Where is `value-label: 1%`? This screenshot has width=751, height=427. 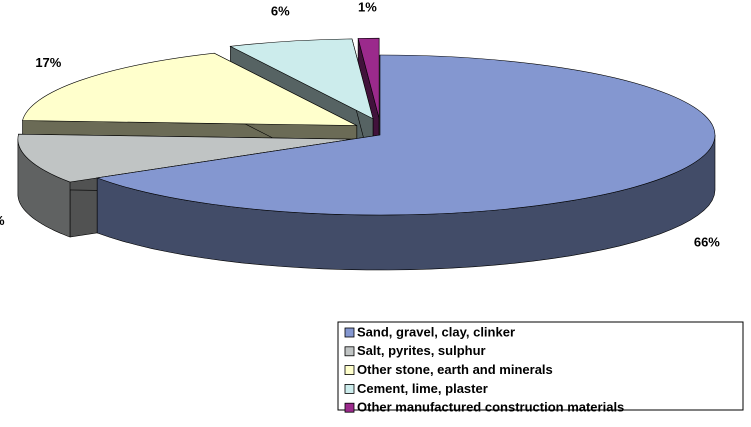
value-label: 1% is located at coordinates (367, 7).